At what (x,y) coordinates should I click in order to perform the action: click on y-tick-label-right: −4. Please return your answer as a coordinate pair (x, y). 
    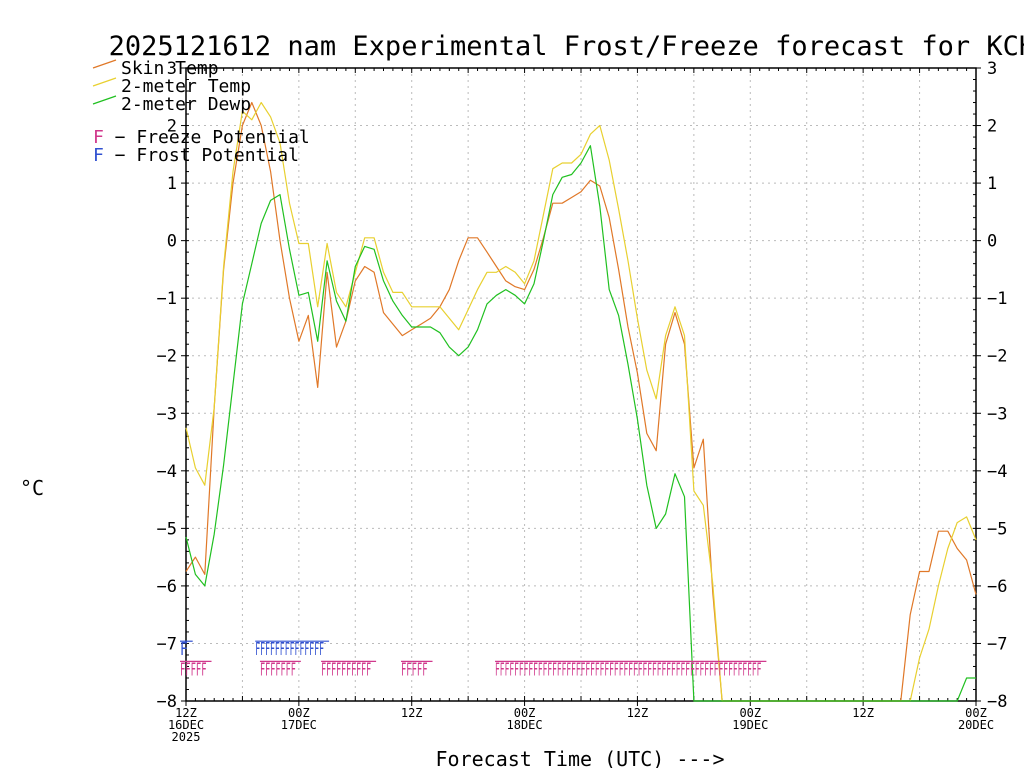
    Looking at the image, I should click on (997, 472).